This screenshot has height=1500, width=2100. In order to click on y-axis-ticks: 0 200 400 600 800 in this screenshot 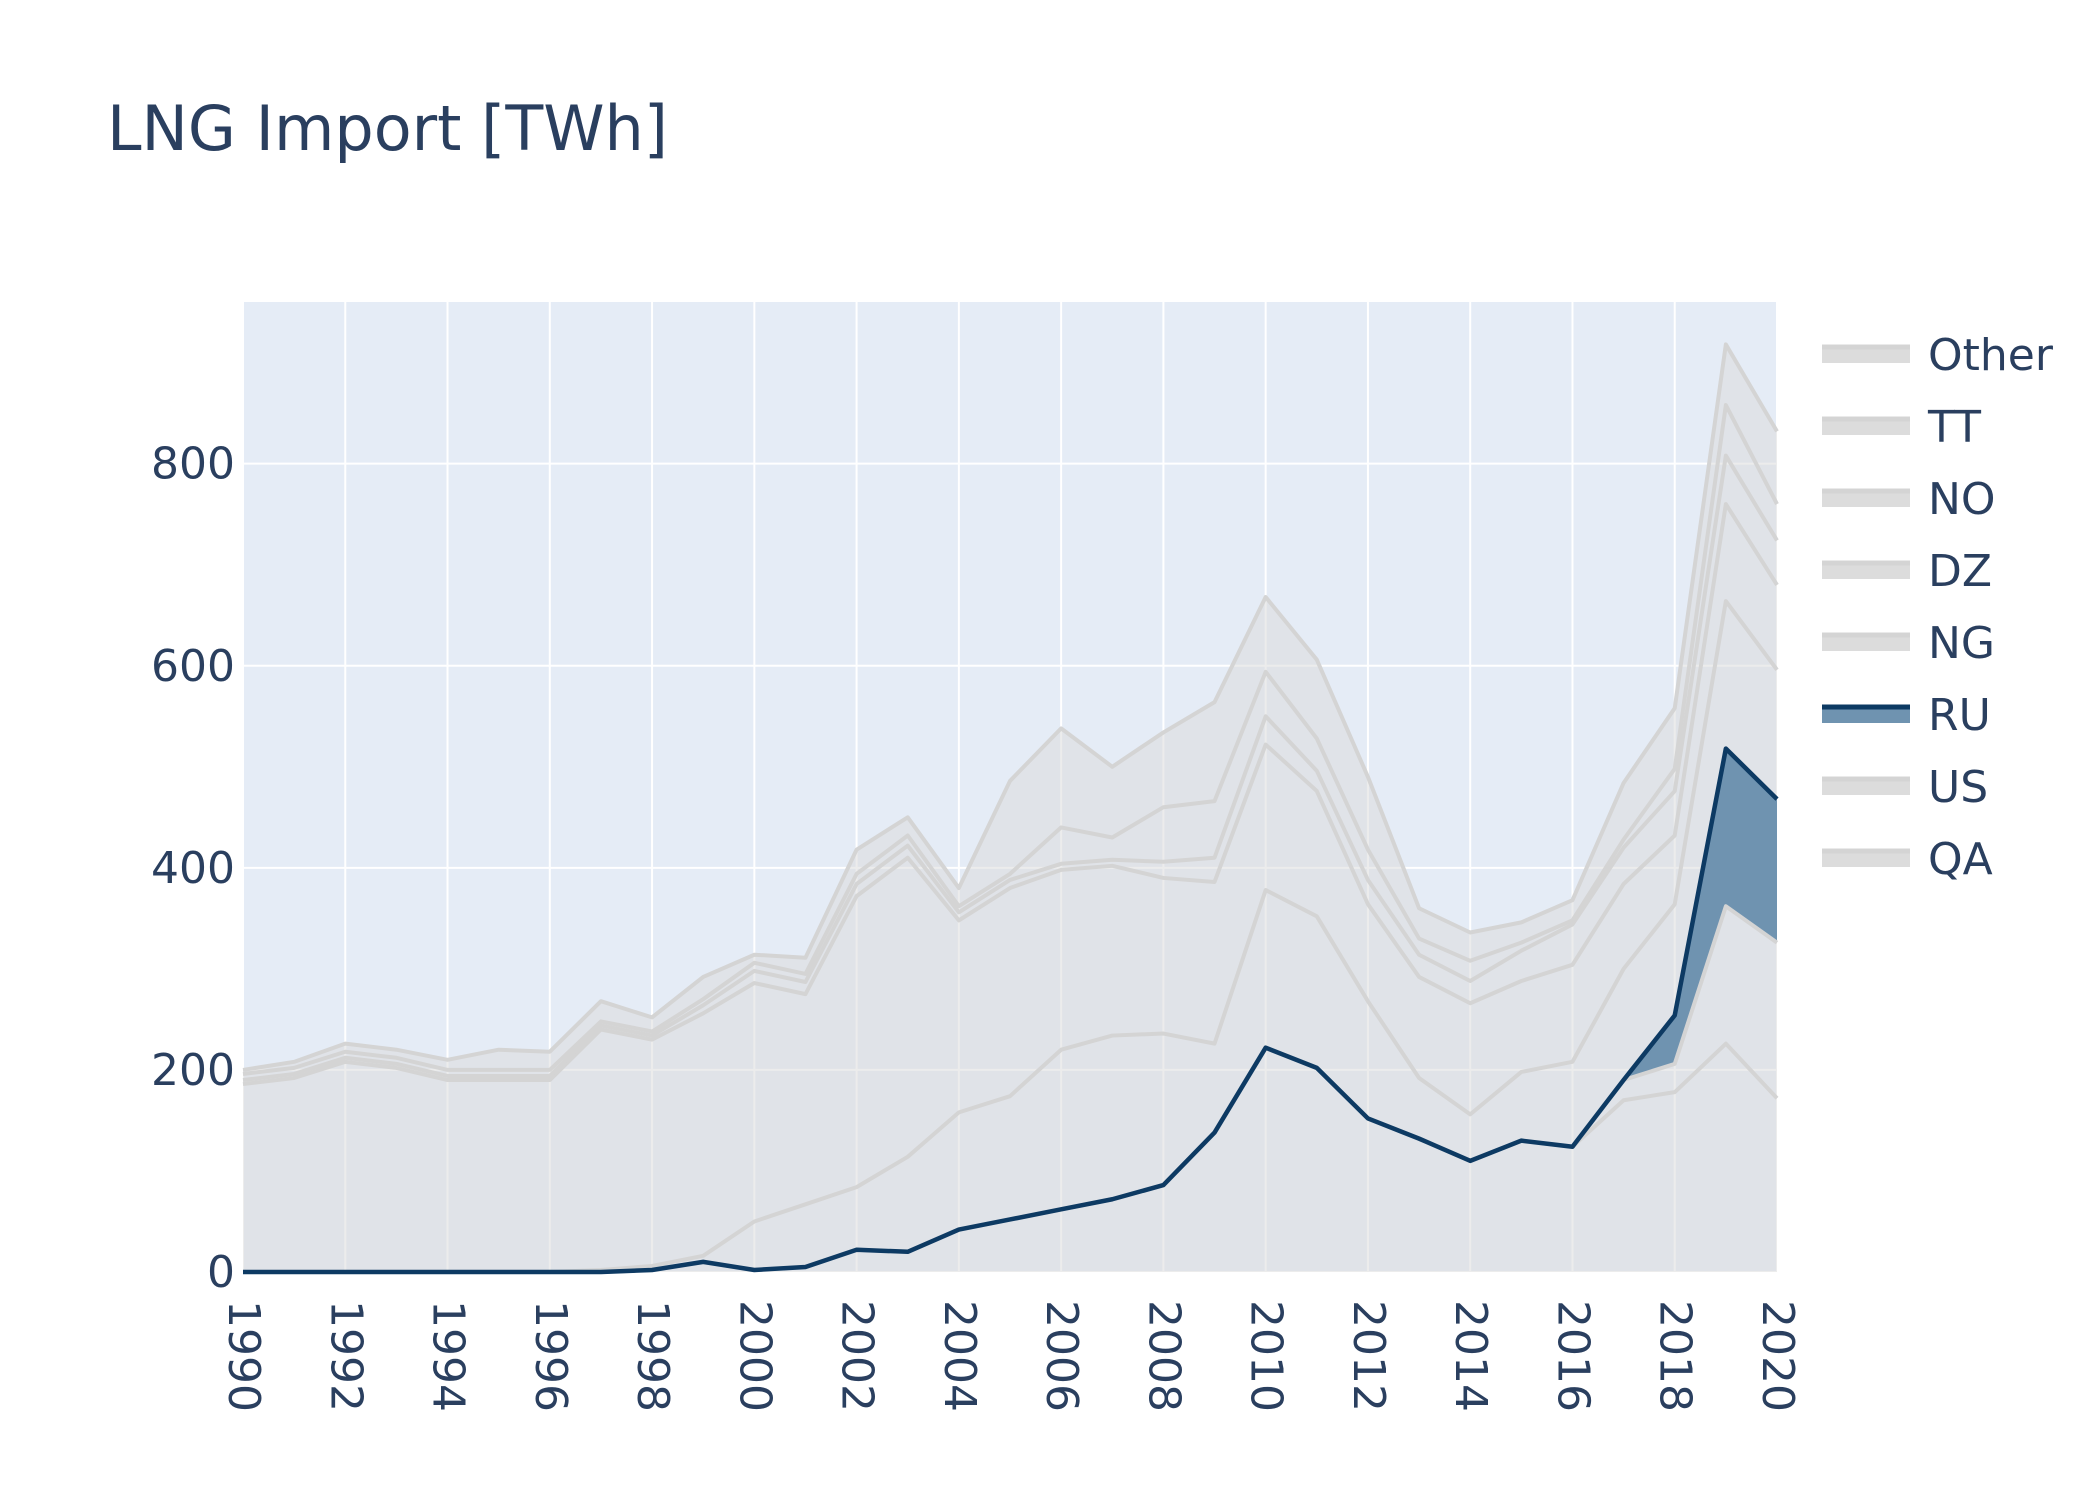, I will do `click(193, 868)`.